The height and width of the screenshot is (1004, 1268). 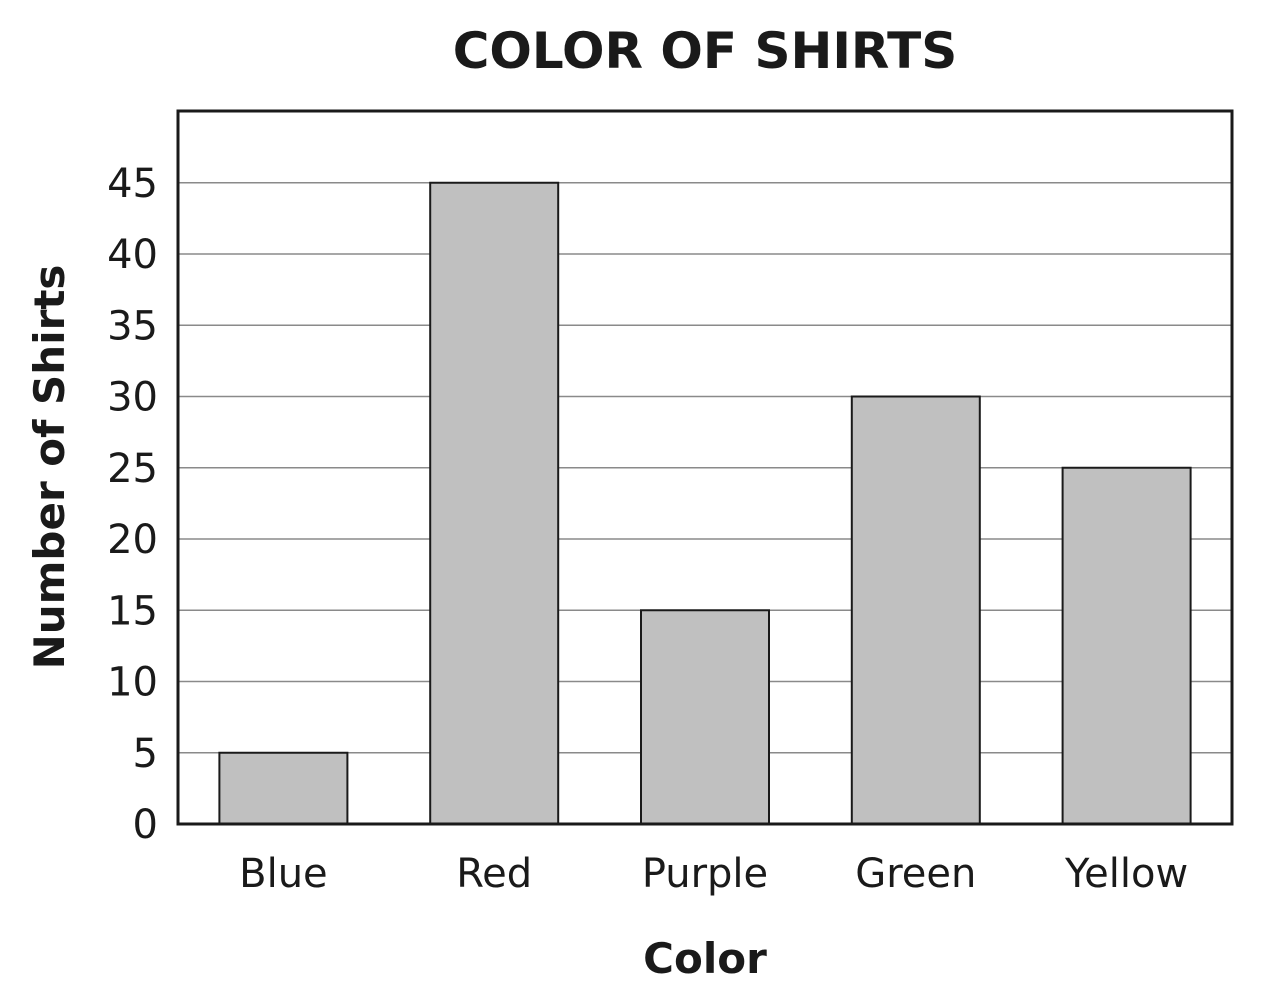 What do you see at coordinates (705, 958) in the screenshot?
I see `x-axis-title: Color` at bounding box center [705, 958].